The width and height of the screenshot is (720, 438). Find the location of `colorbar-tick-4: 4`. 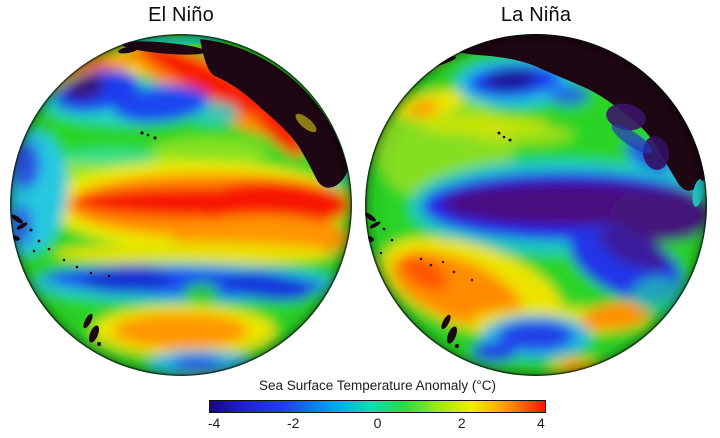

colorbar-tick-4: 4 is located at coordinates (541, 423).